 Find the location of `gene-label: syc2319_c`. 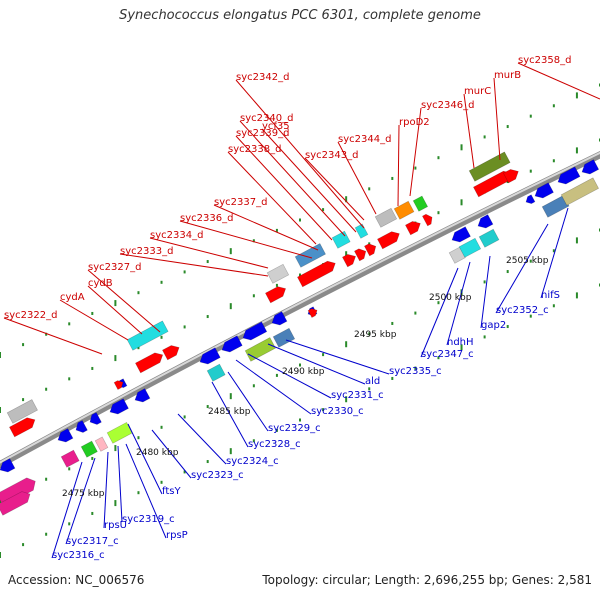

gene-label: syc2319_c is located at coordinates (148, 519).